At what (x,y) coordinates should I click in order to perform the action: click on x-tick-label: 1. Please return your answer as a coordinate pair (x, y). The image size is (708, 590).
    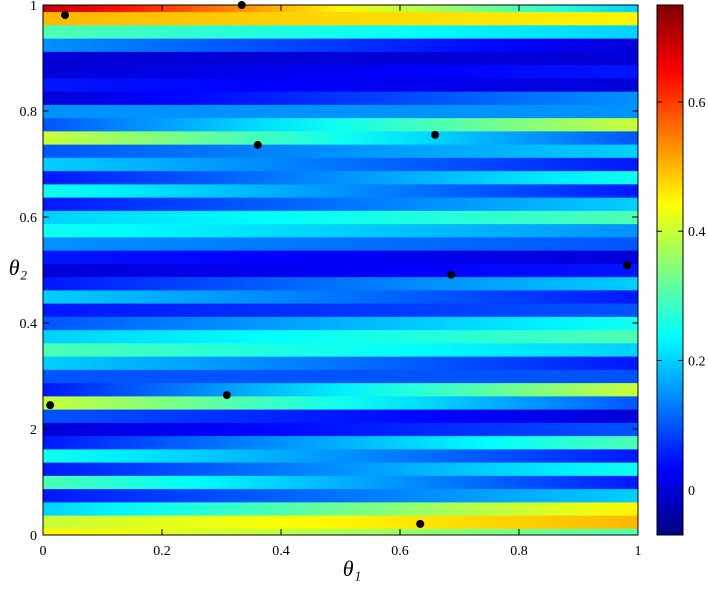
    Looking at the image, I should click on (638, 551).